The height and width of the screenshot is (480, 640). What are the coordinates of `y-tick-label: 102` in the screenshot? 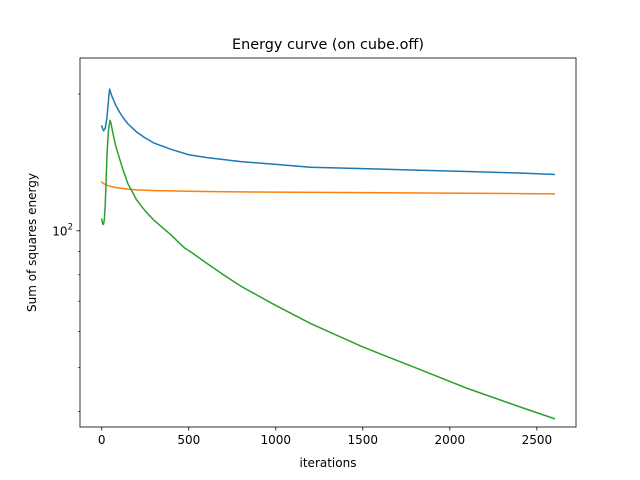 It's located at (62, 230).